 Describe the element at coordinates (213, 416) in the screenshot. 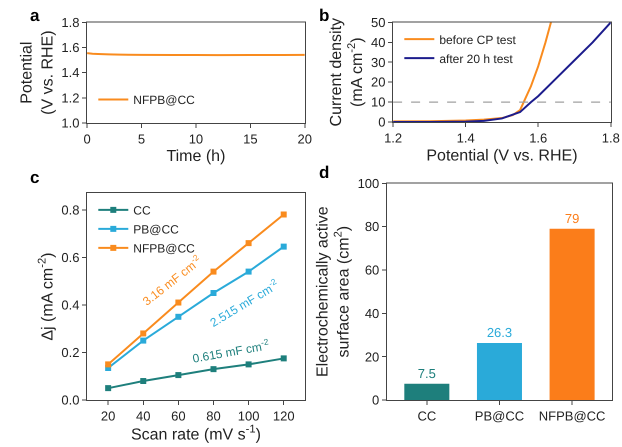

I see `x-tick-label: 80` at that location.